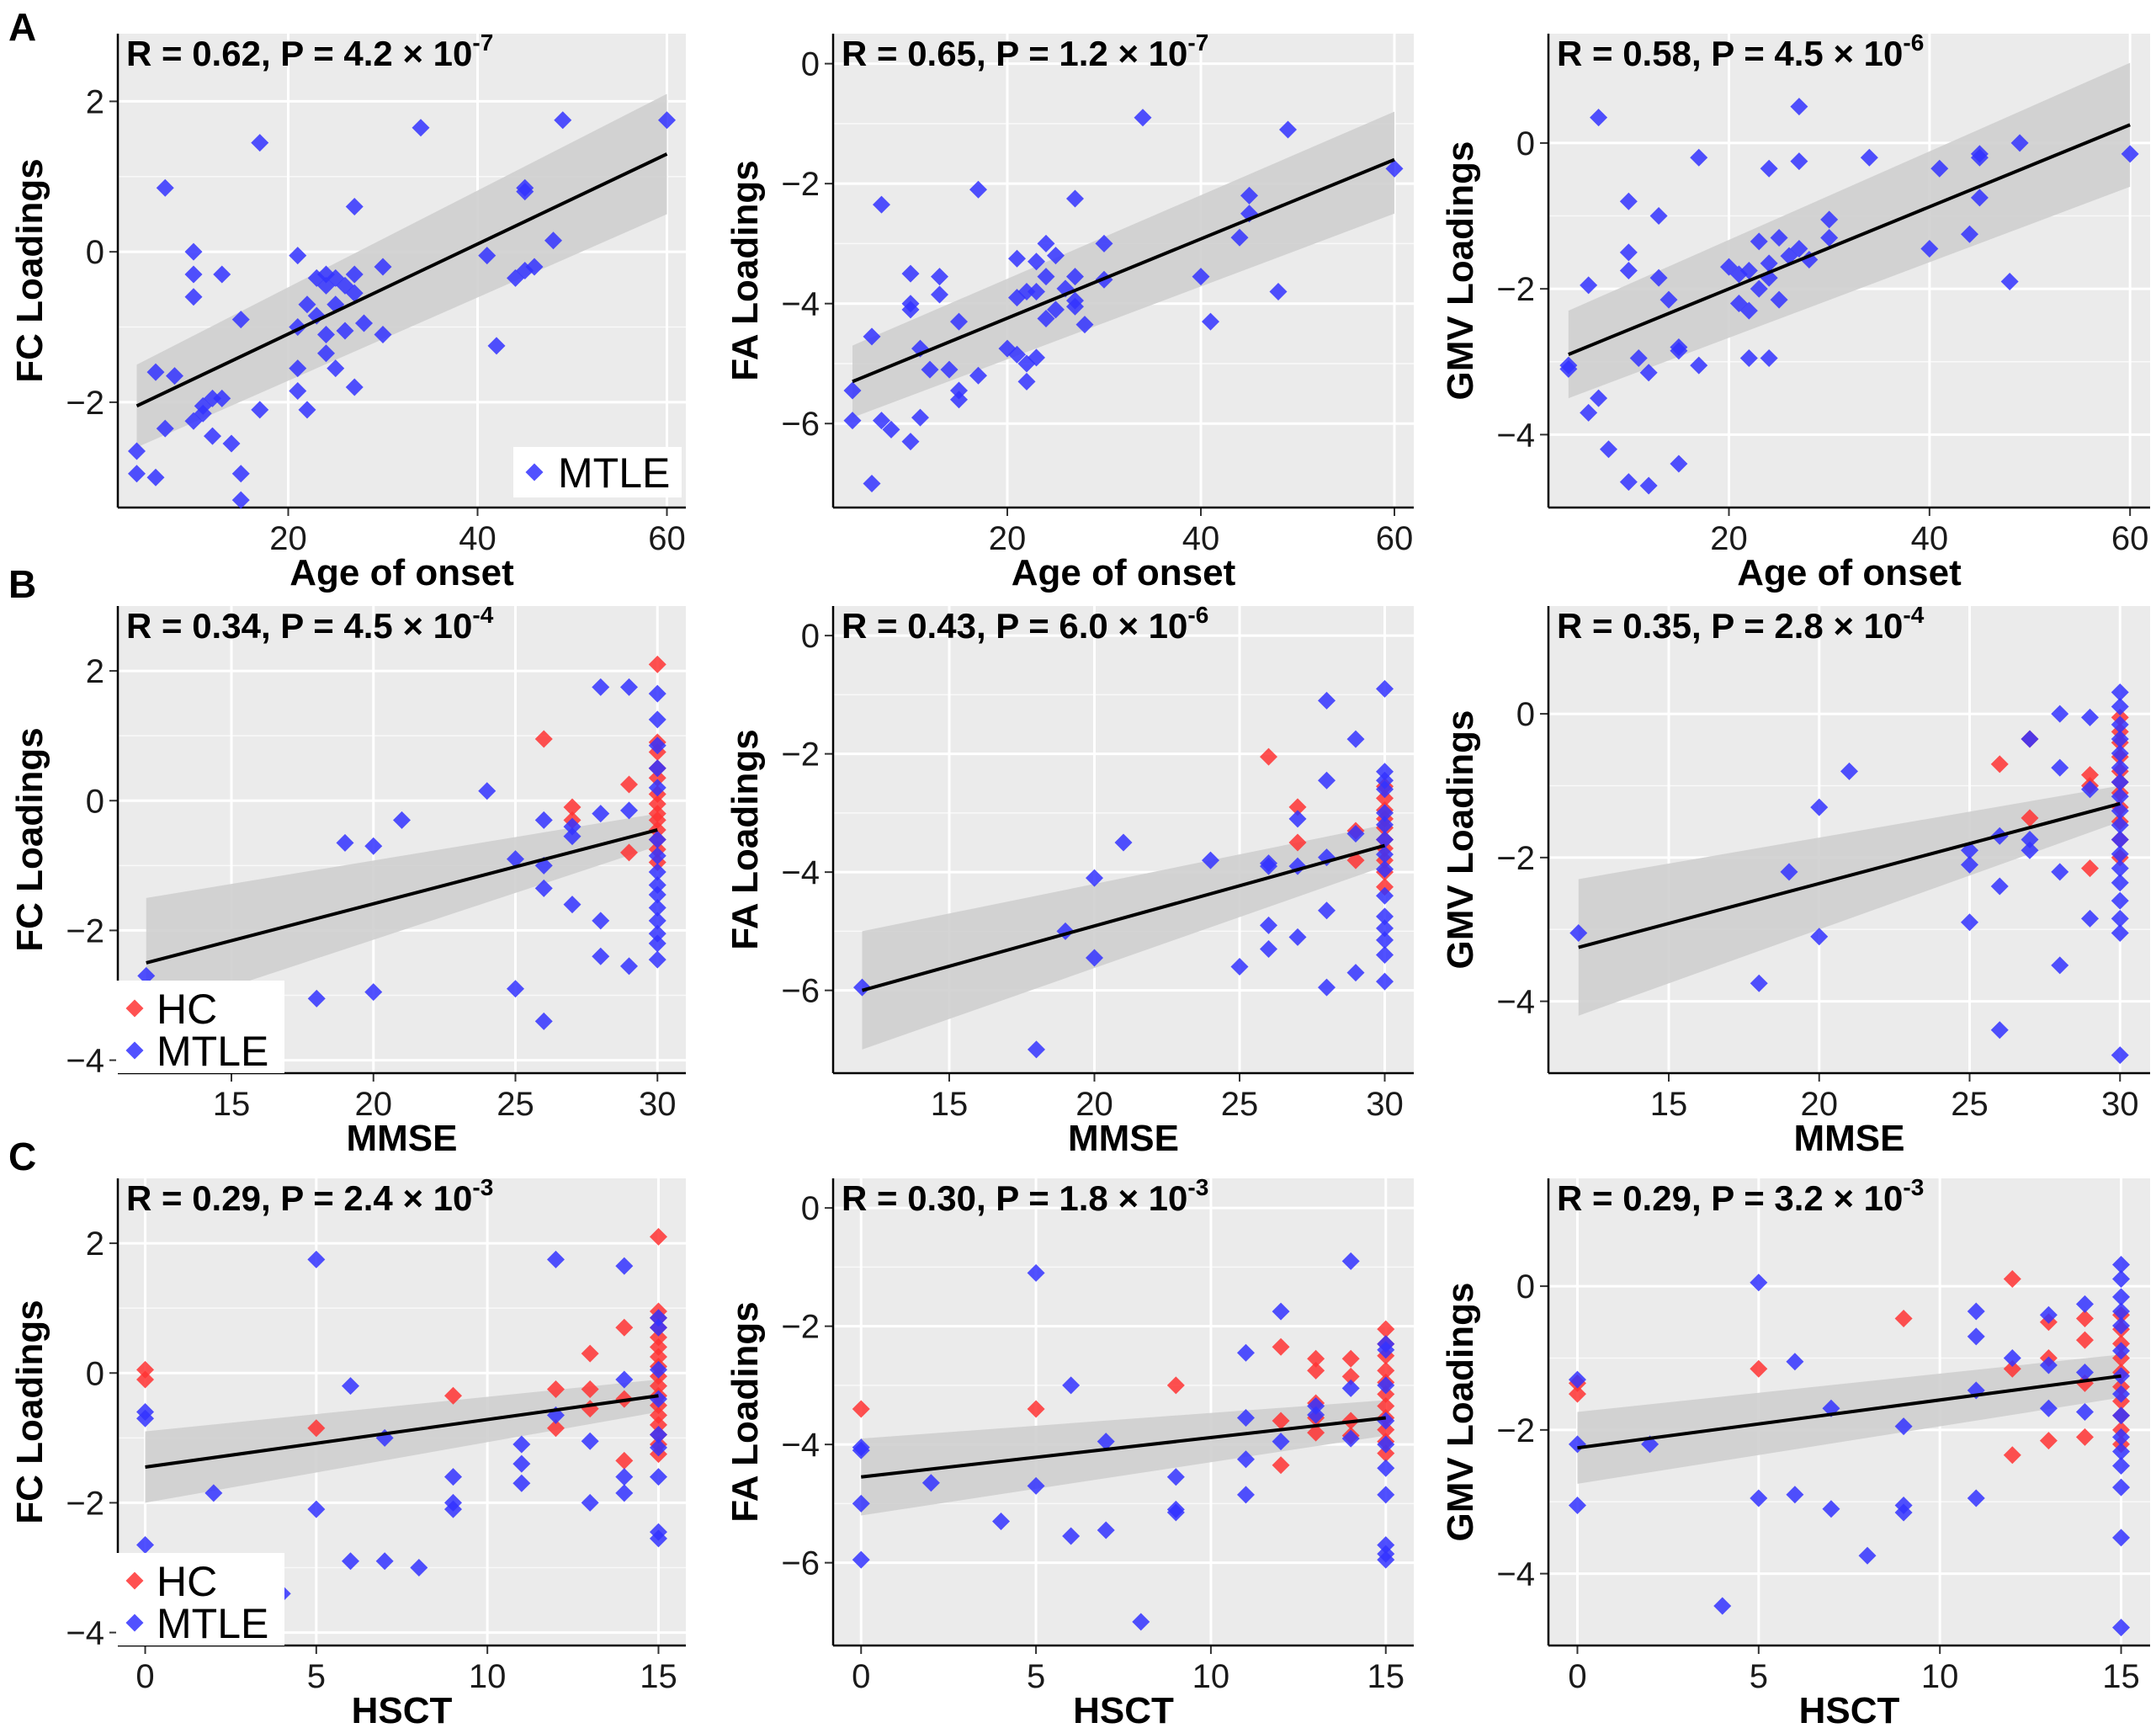  What do you see at coordinates (1669, 1104) in the screenshot?
I see `x-tick-label: 15` at bounding box center [1669, 1104].